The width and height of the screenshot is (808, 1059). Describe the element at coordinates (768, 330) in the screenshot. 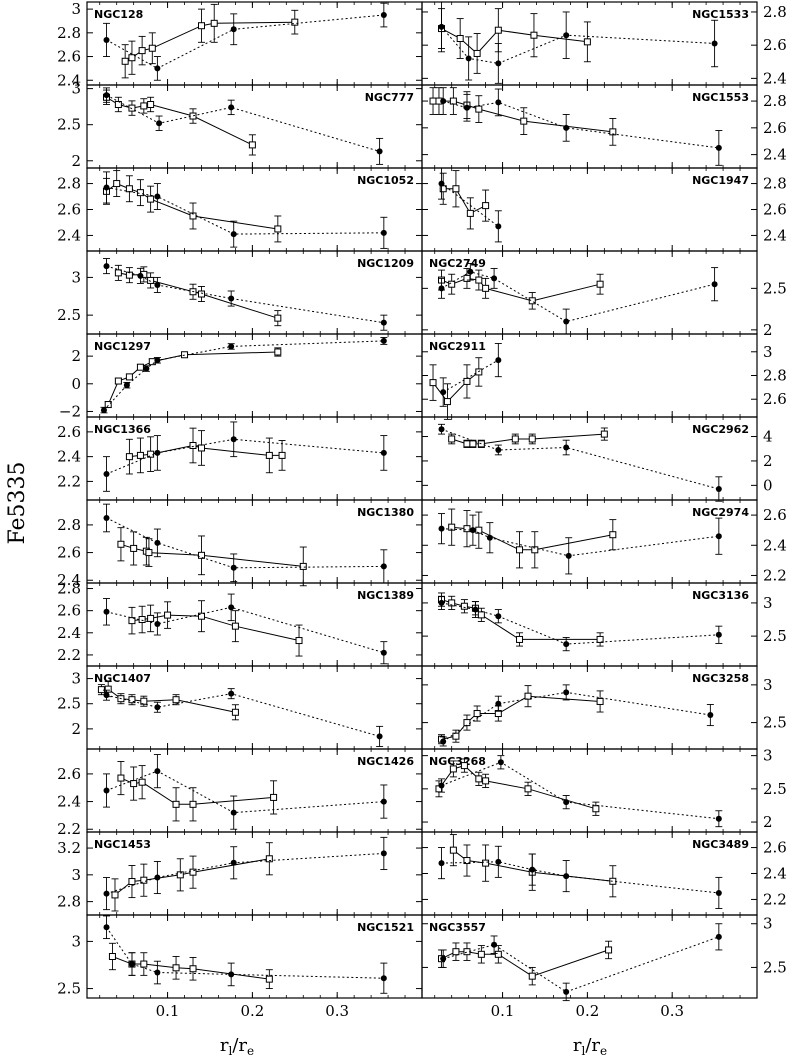

I see `y-tick-label: 2` at that location.